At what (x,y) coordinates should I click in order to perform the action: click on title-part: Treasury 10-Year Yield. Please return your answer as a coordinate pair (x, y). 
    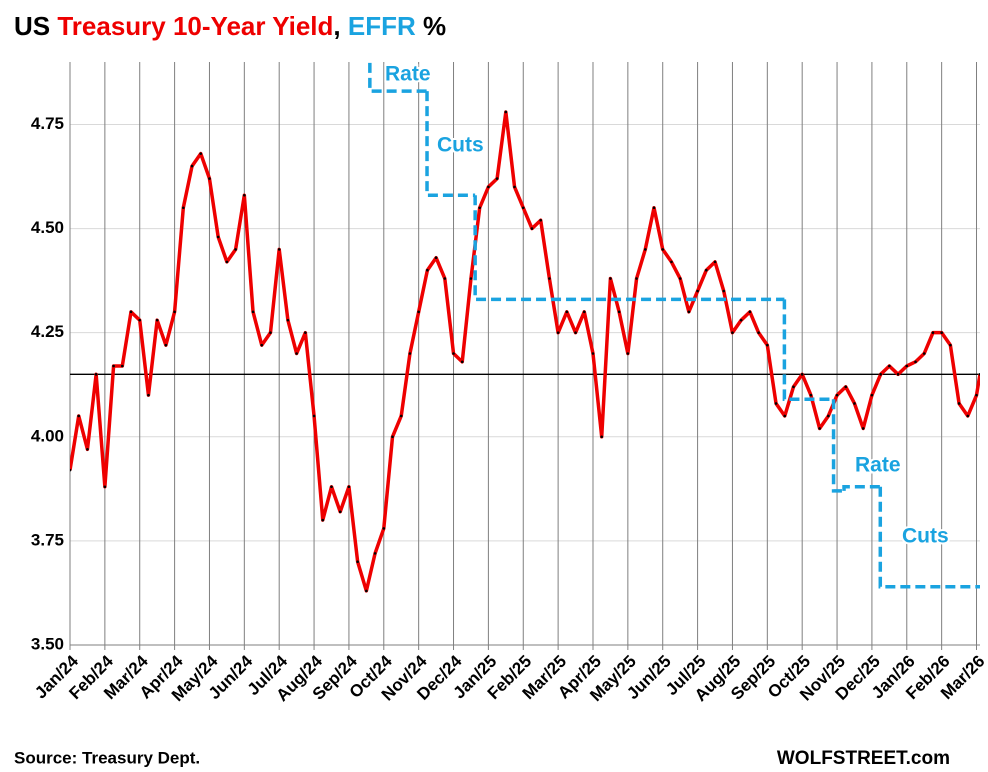
    Looking at the image, I should click on (195, 26).